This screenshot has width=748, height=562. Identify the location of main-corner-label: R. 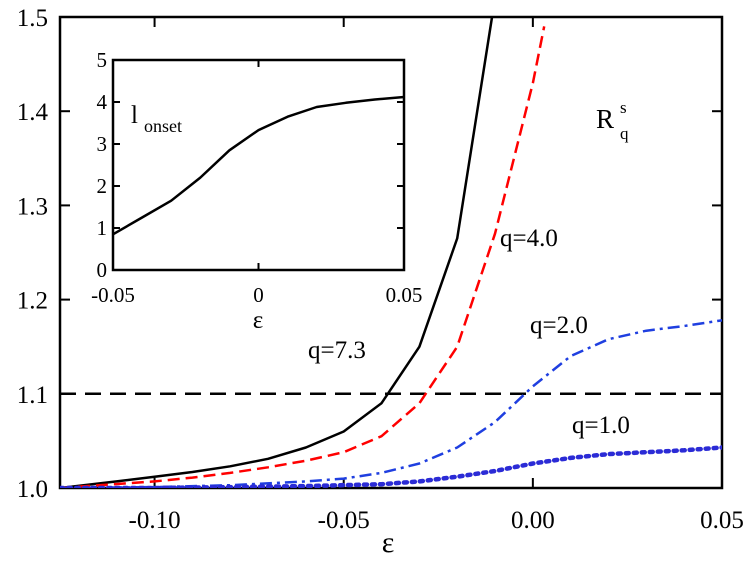
(605, 119).